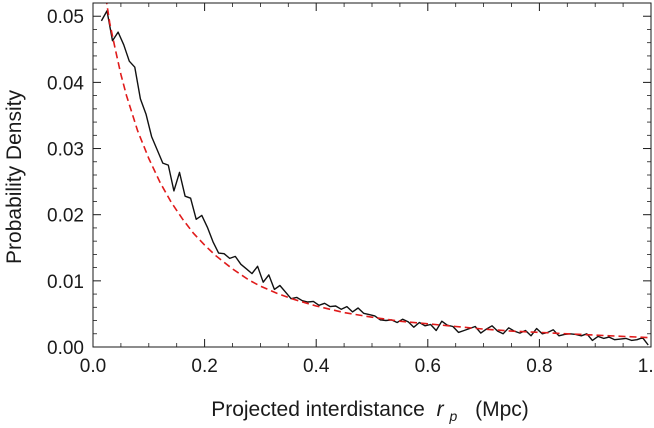 The height and width of the screenshot is (428, 654). Describe the element at coordinates (65, 83) in the screenshot. I see `y-tick-label: 0.04` at that location.